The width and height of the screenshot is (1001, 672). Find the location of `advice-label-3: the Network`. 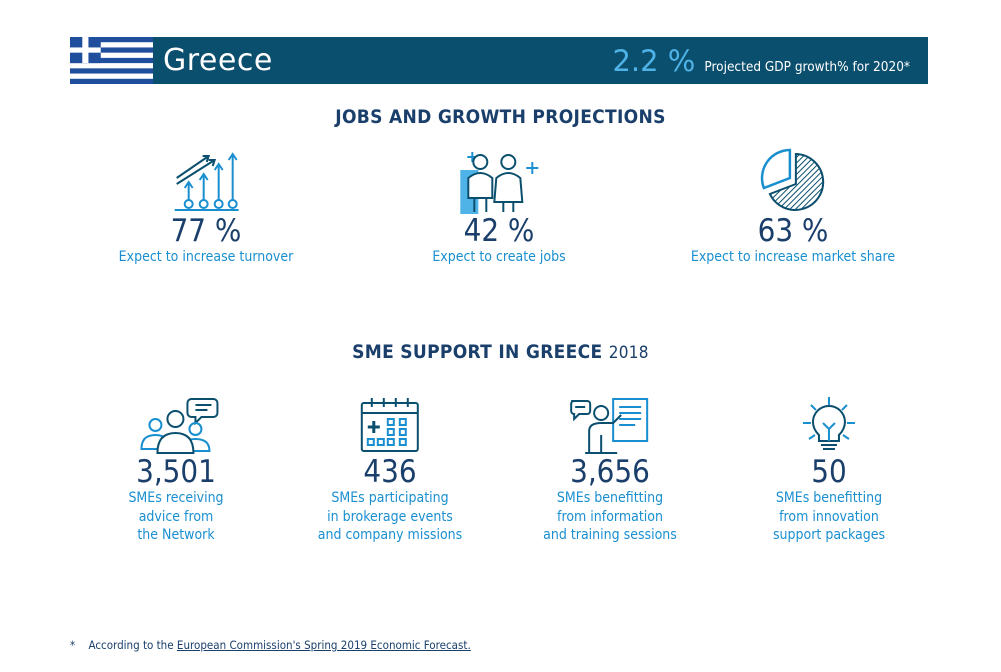

advice-label-3: the Network is located at coordinates (176, 535).